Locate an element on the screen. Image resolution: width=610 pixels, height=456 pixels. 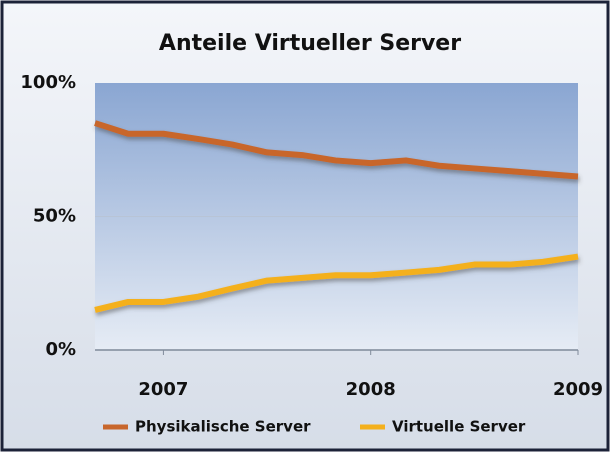
x-tick-label: 2008 is located at coordinates (371, 389).